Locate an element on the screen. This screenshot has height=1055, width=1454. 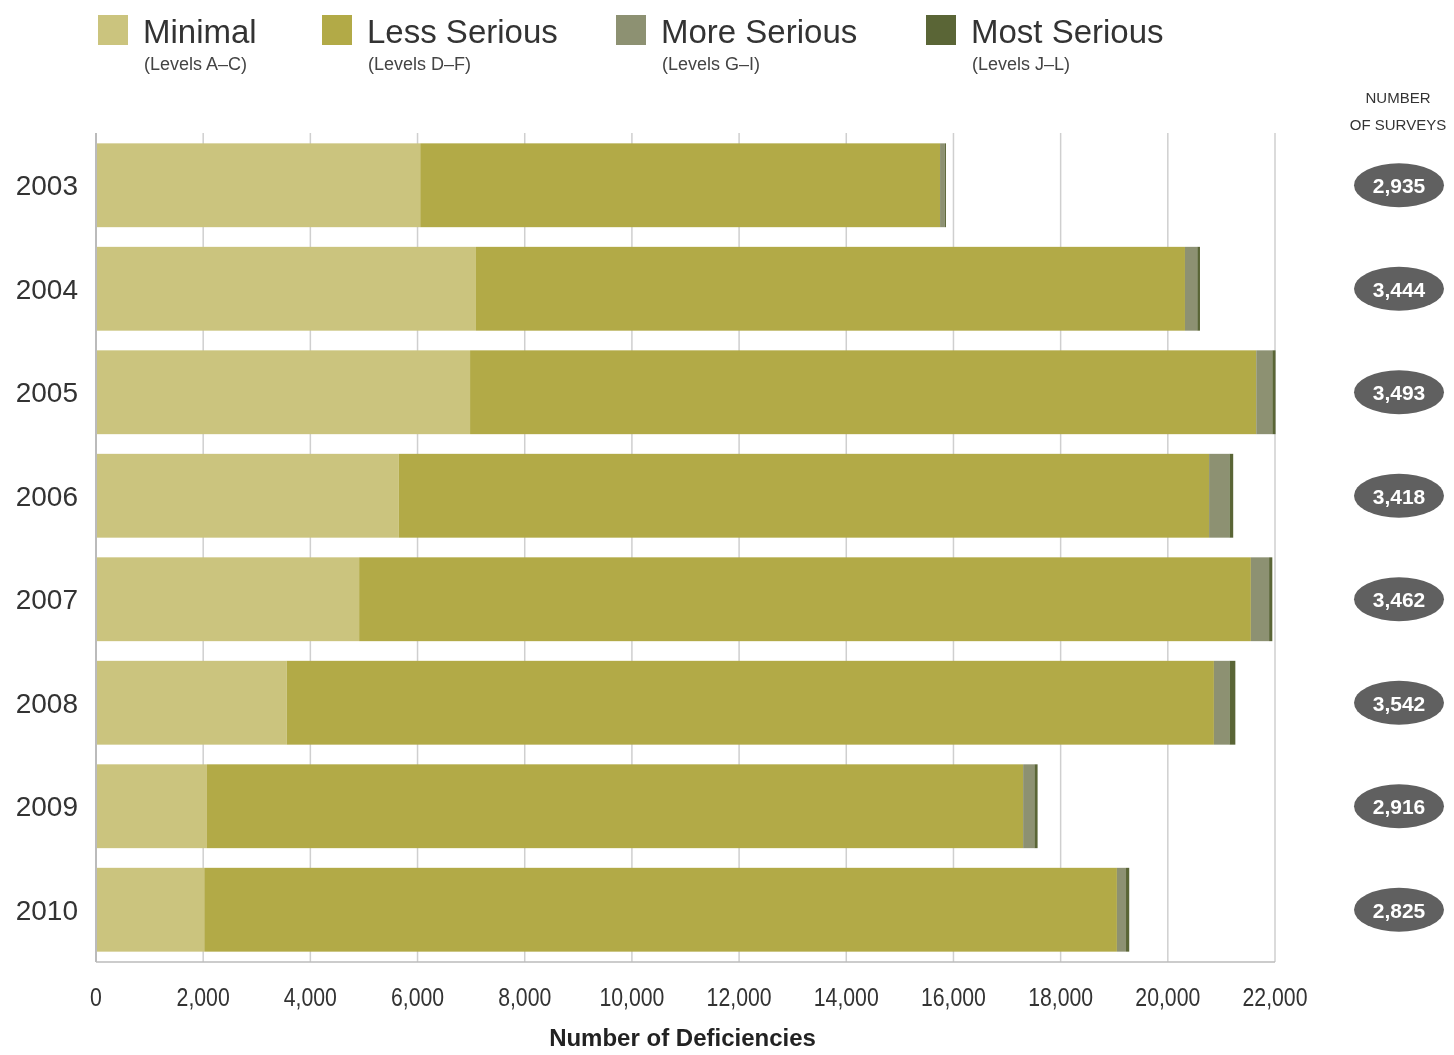
y-tick-label: 2003 is located at coordinates (46, 186).